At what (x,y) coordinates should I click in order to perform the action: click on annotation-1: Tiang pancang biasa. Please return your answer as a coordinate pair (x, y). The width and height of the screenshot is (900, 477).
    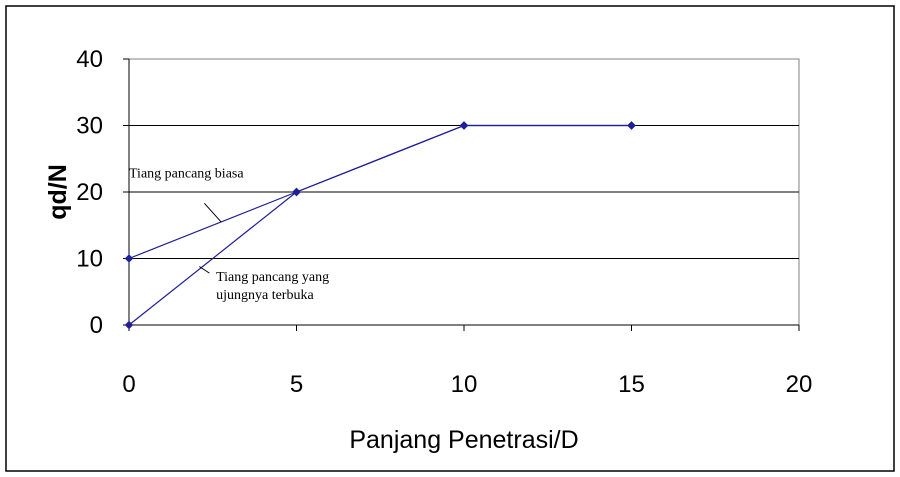
    Looking at the image, I should click on (186, 194).